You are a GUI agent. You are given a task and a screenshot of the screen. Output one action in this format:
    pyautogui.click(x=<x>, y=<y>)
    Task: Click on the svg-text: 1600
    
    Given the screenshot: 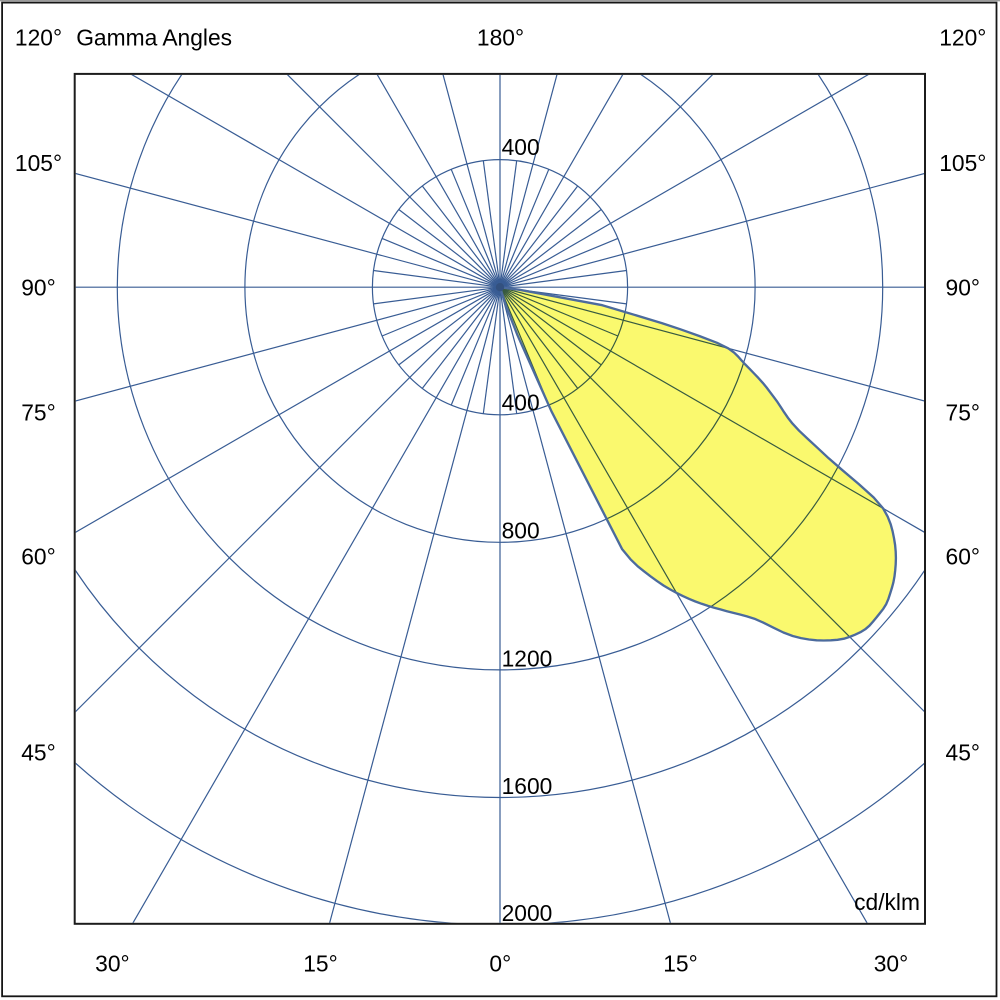 What is the action you would take?
    pyautogui.click(x=527, y=786)
    